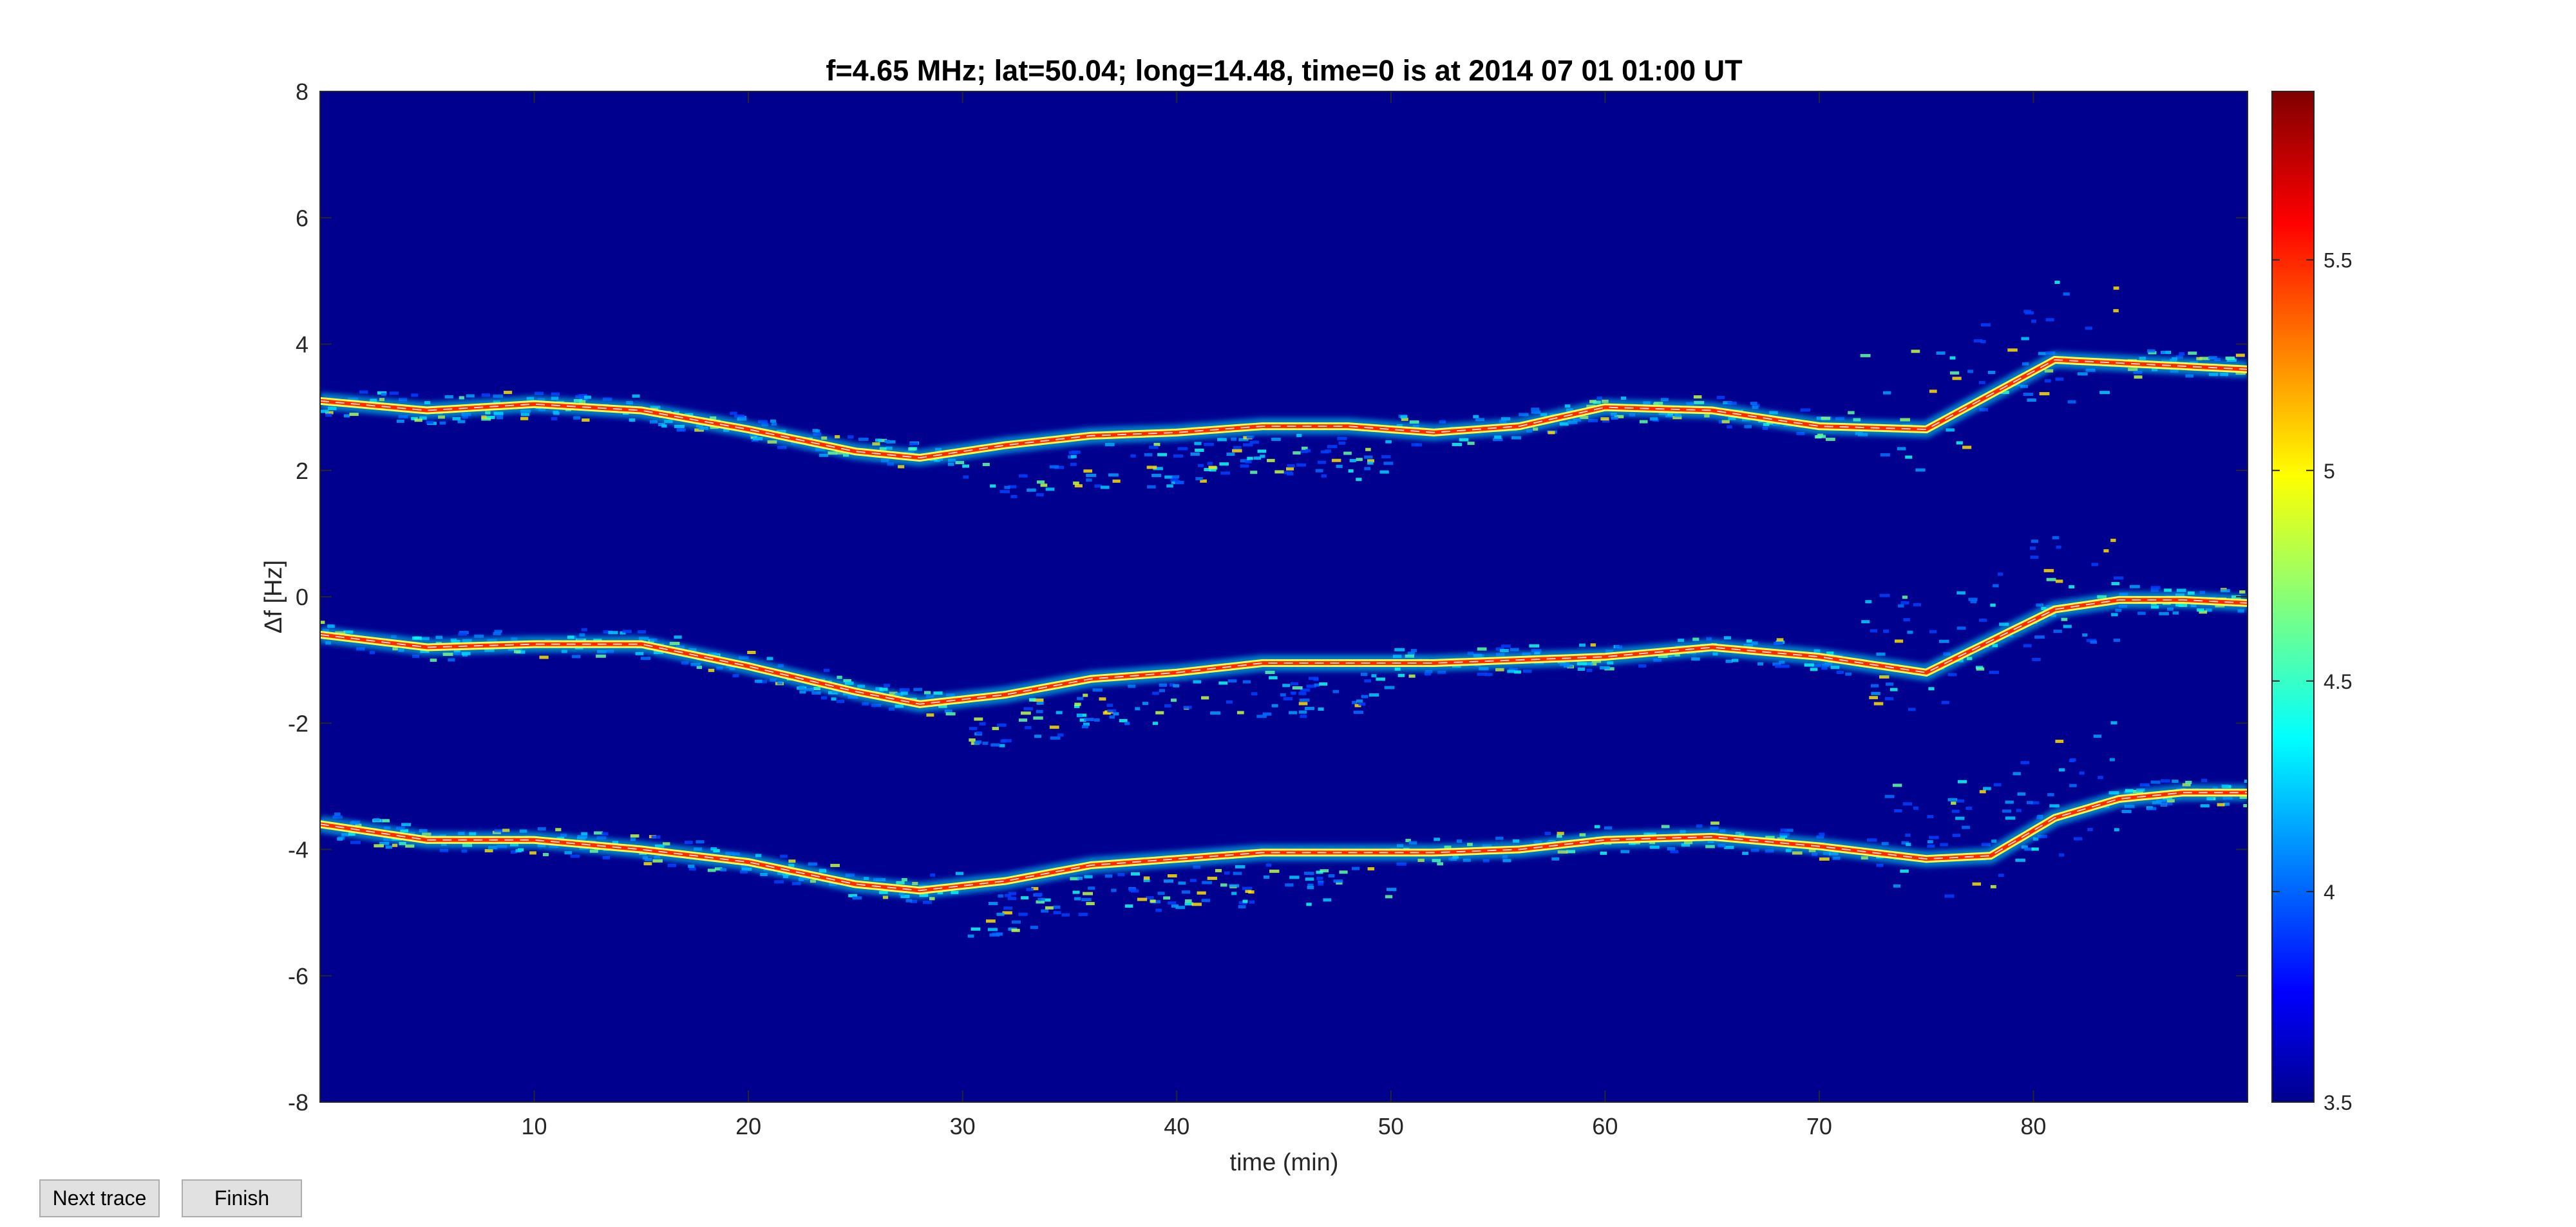  Describe the element at coordinates (100, 1198) in the screenshot. I see `next-trace-button: Next trace` at that location.